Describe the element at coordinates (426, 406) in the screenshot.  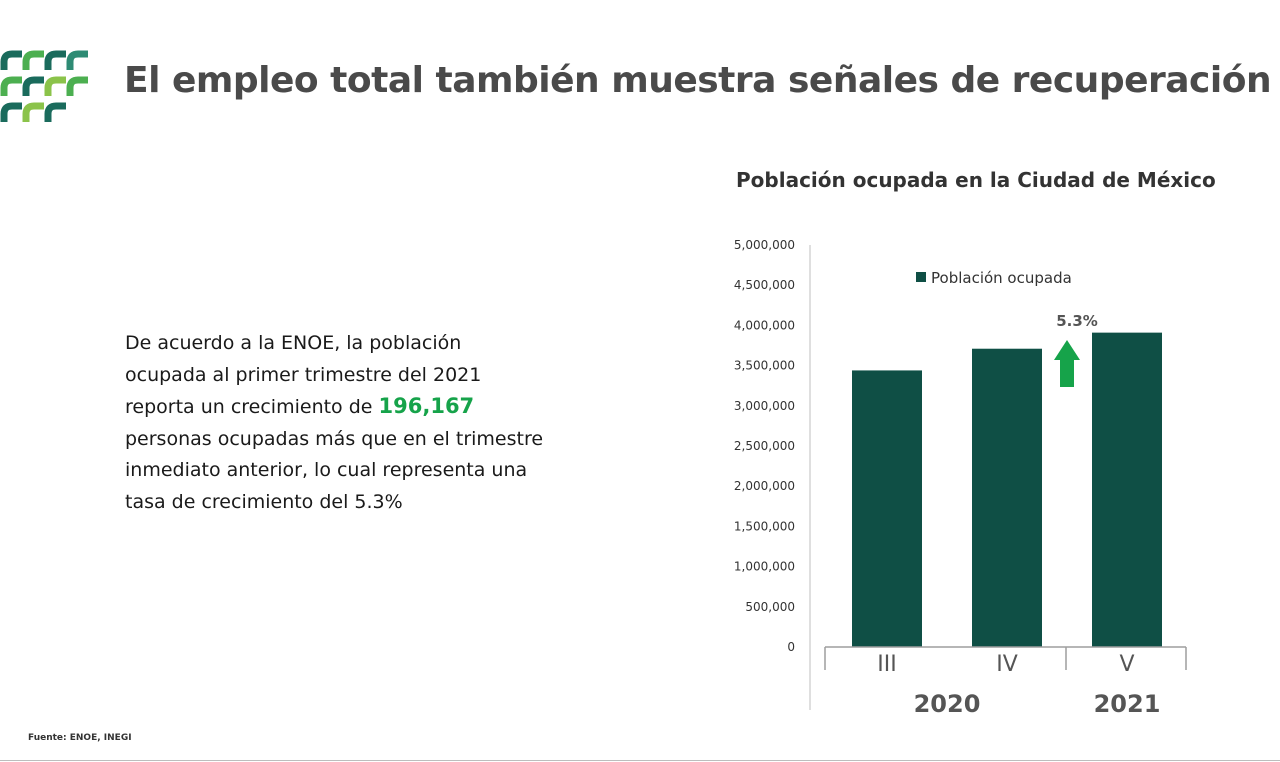
I see `growth-number: 196,167` at that location.